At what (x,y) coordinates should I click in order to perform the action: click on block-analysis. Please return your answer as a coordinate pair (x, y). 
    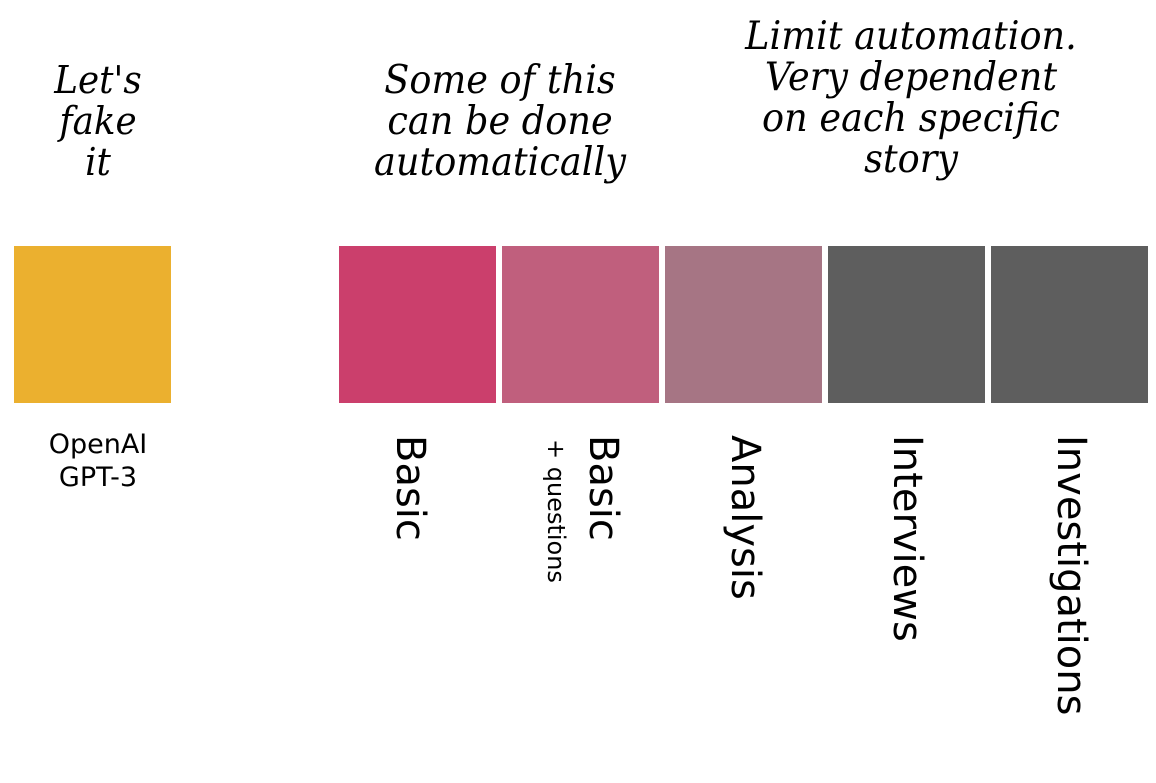
    Looking at the image, I should click on (743, 324).